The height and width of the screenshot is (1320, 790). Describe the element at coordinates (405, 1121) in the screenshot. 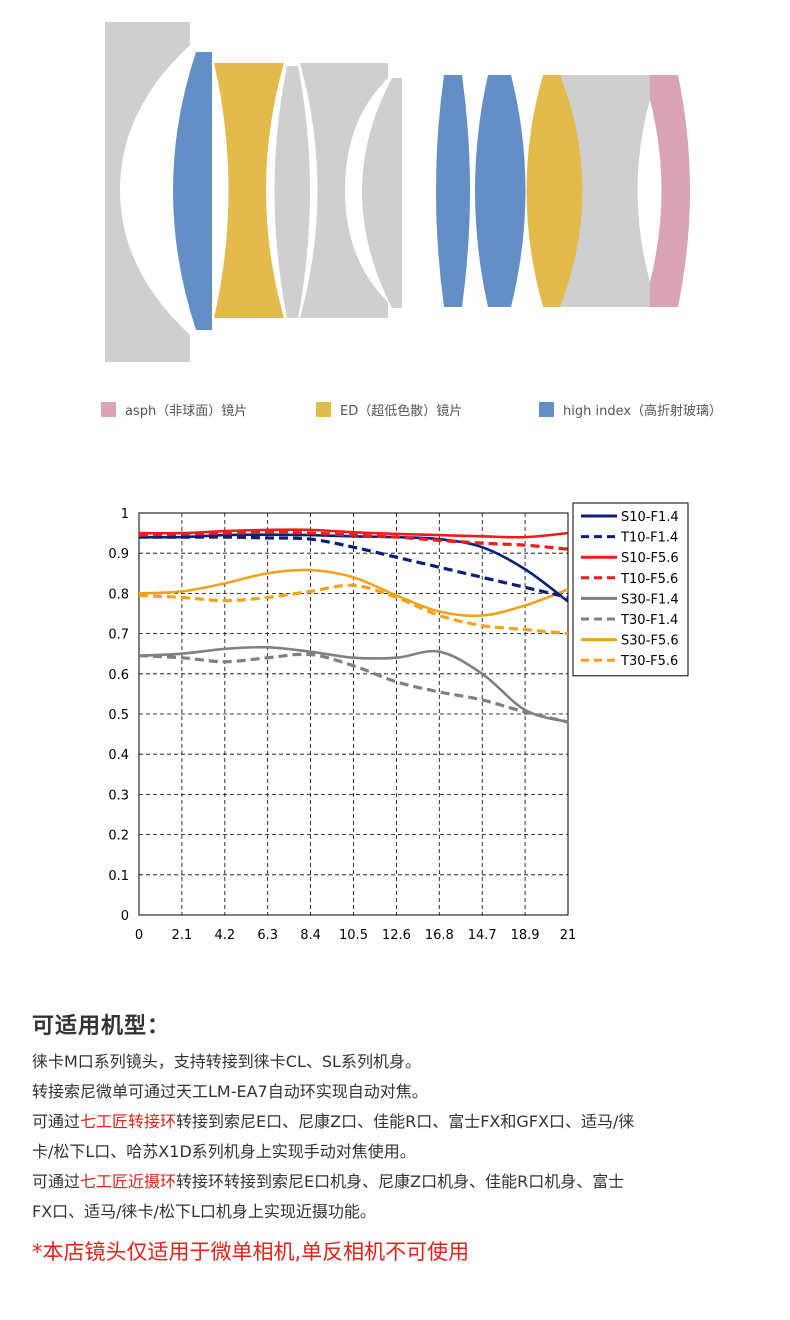

I see `adapter-rest: 转接到索尼E口、尼康Z口、佳能R口、富士FX和GFX口、适马/徕` at that location.